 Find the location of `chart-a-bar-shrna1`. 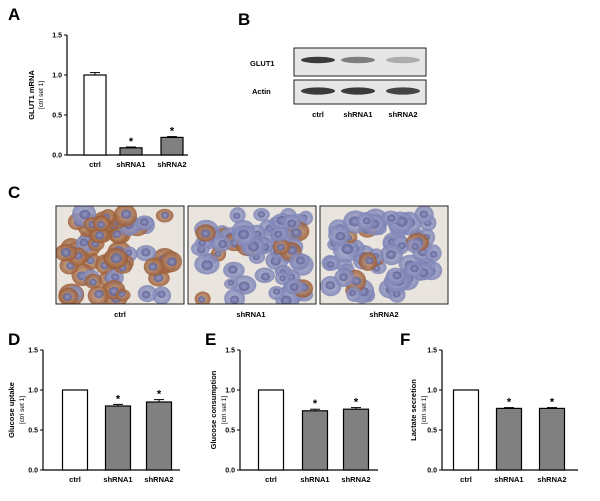

chart-a-bar-shrna1 is located at coordinates (131, 151).